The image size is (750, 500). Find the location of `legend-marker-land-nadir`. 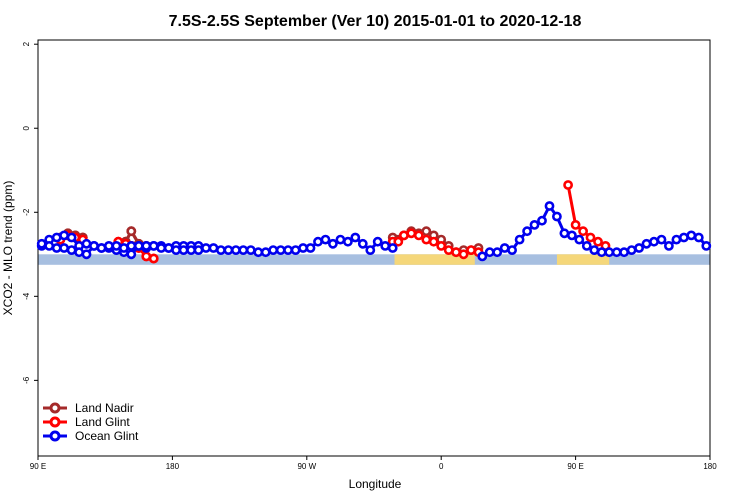

legend-marker-land-nadir is located at coordinates (55, 408).